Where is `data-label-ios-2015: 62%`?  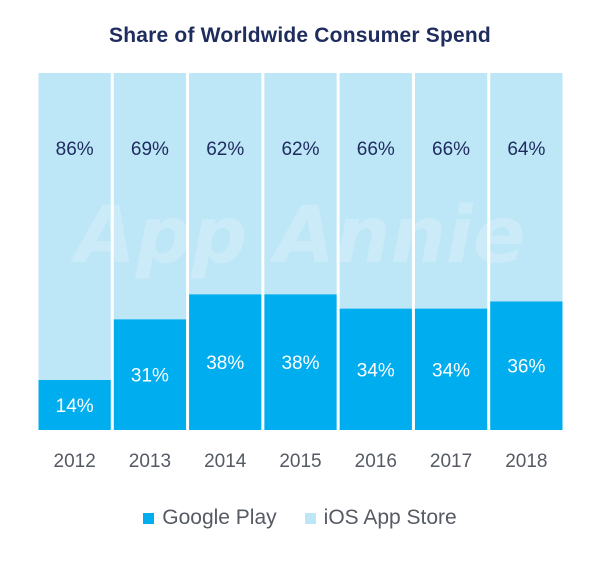
data-label-ios-2015: 62% is located at coordinates (300, 149).